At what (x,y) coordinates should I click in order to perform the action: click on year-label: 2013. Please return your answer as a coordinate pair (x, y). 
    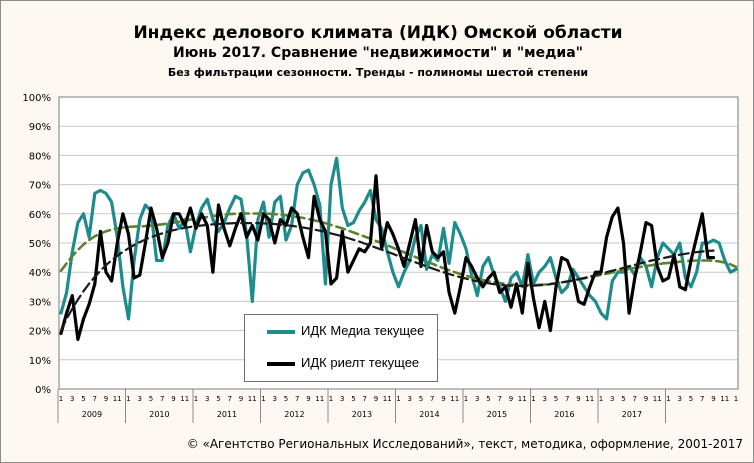
    Looking at the image, I should click on (362, 414).